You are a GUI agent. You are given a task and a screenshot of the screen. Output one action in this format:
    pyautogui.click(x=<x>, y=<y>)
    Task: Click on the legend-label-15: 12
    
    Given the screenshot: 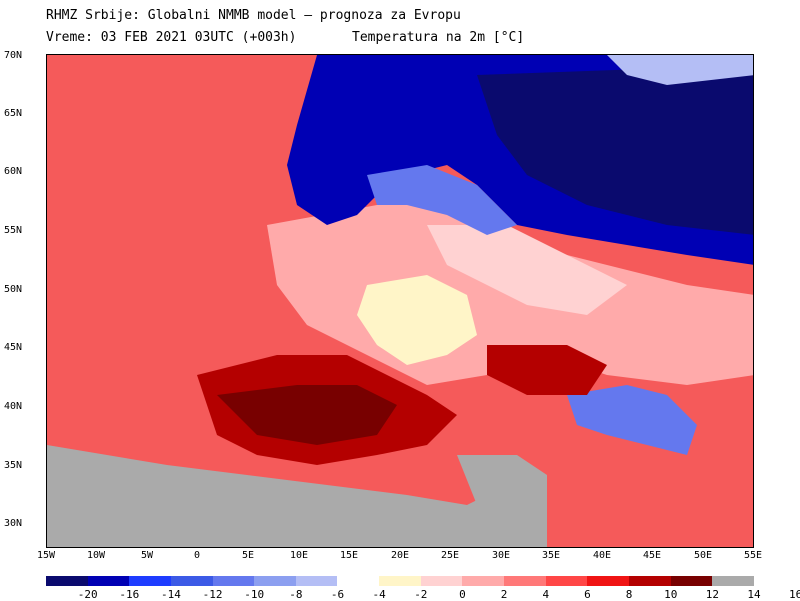 What is the action you would take?
    pyautogui.click(x=712, y=594)
    